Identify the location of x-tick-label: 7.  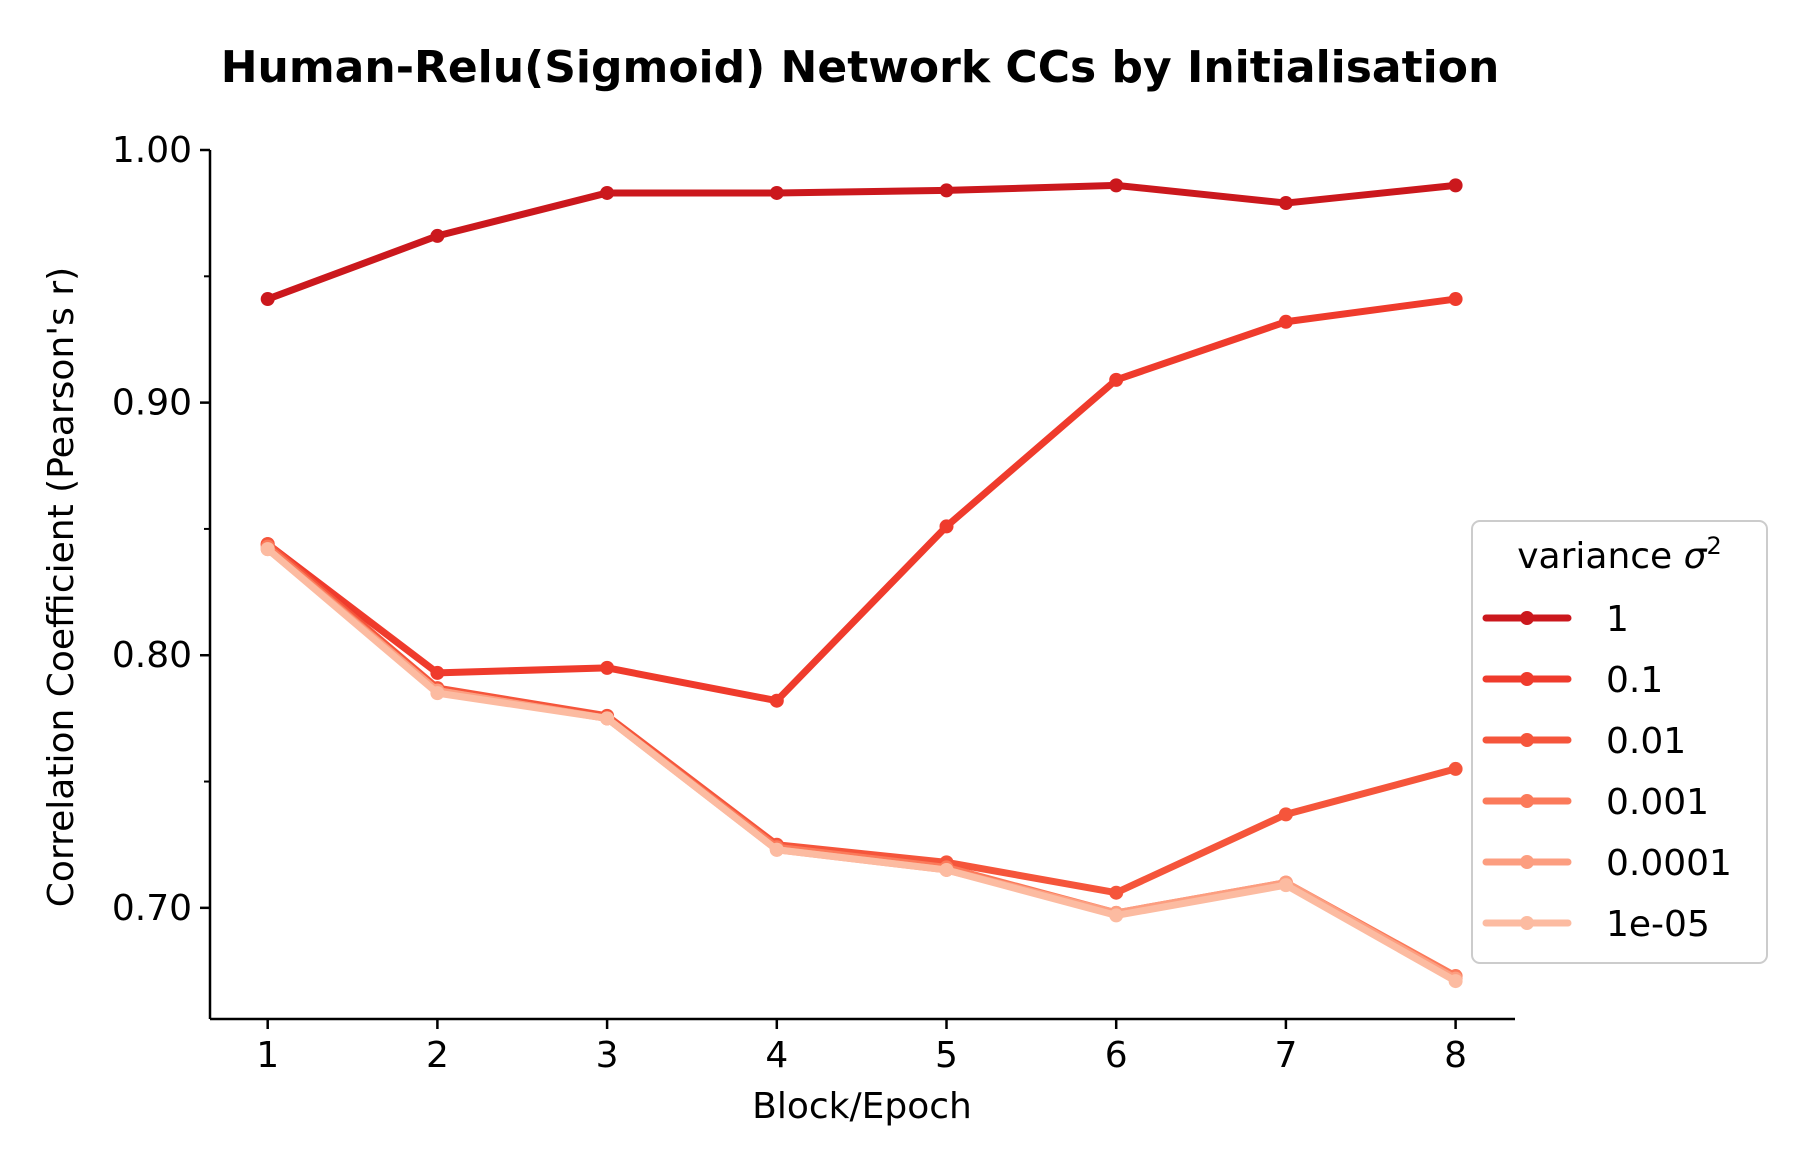
(1285, 1055).